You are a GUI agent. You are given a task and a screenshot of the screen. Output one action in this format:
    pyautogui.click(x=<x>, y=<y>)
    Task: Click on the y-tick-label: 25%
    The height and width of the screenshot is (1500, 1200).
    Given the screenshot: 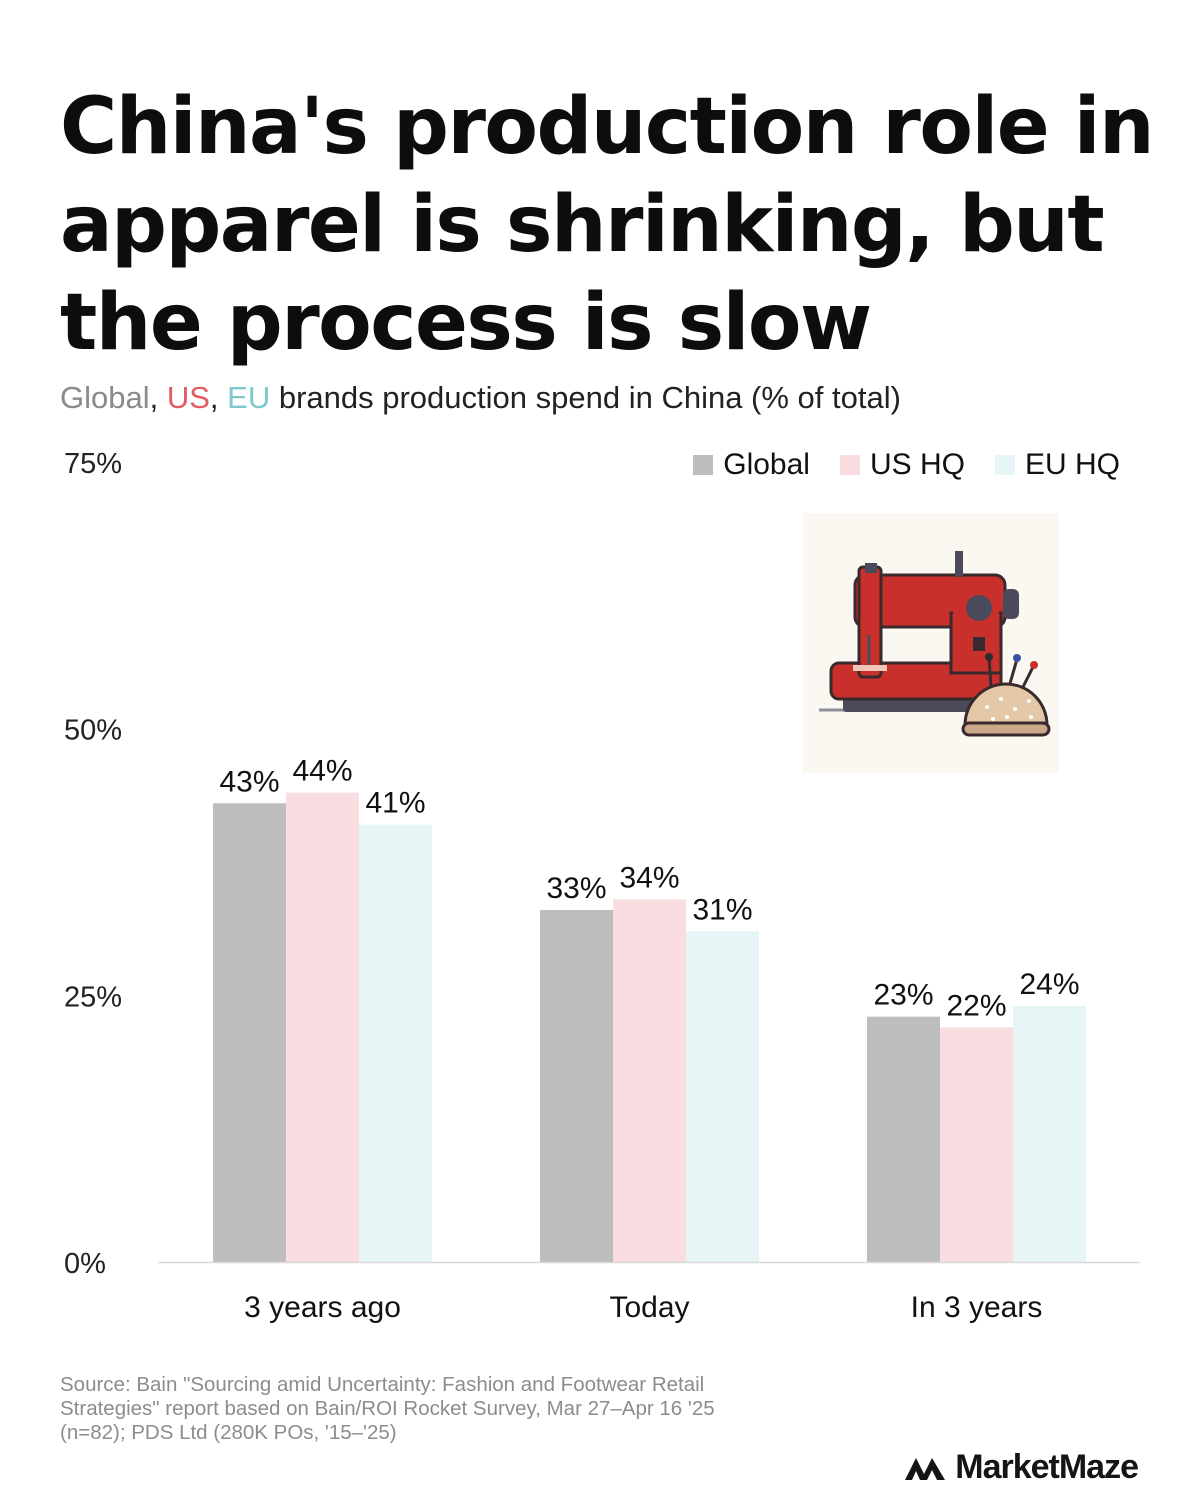 What is the action you would take?
    pyautogui.click(x=93, y=997)
    